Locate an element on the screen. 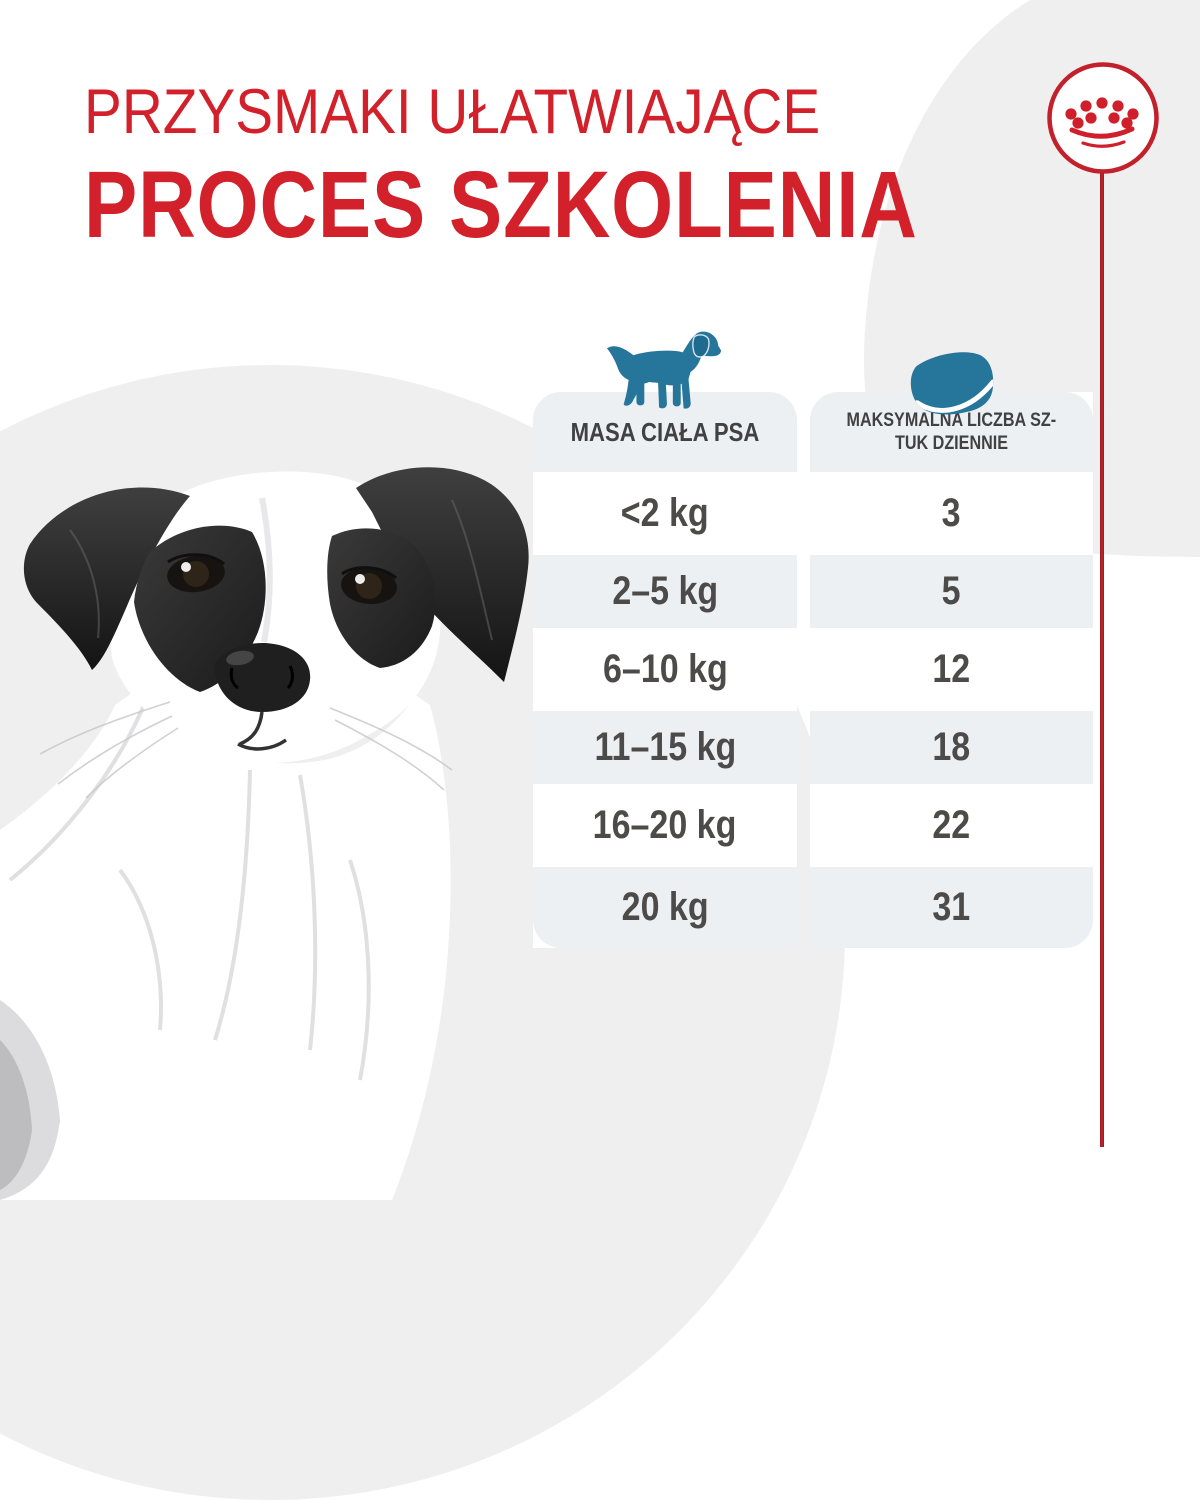 The height and width of the screenshot is (1500, 1200). table-row-count-4: 18 is located at coordinates (951, 747).